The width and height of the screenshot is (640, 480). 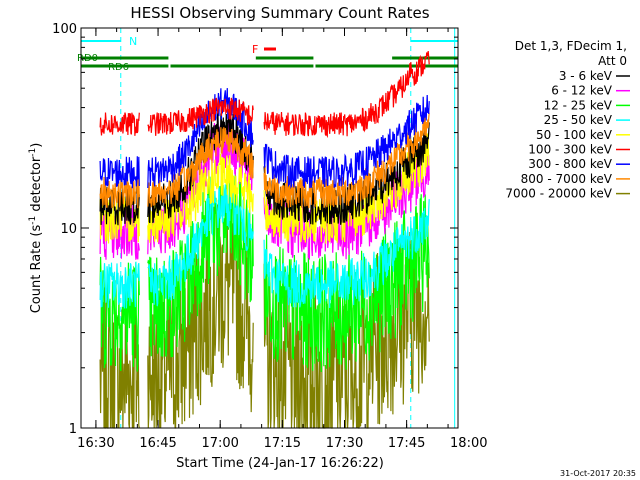 What do you see at coordinates (33, 152) in the screenshot?
I see `y-axis-label-exp2: -1` at bounding box center [33, 152].